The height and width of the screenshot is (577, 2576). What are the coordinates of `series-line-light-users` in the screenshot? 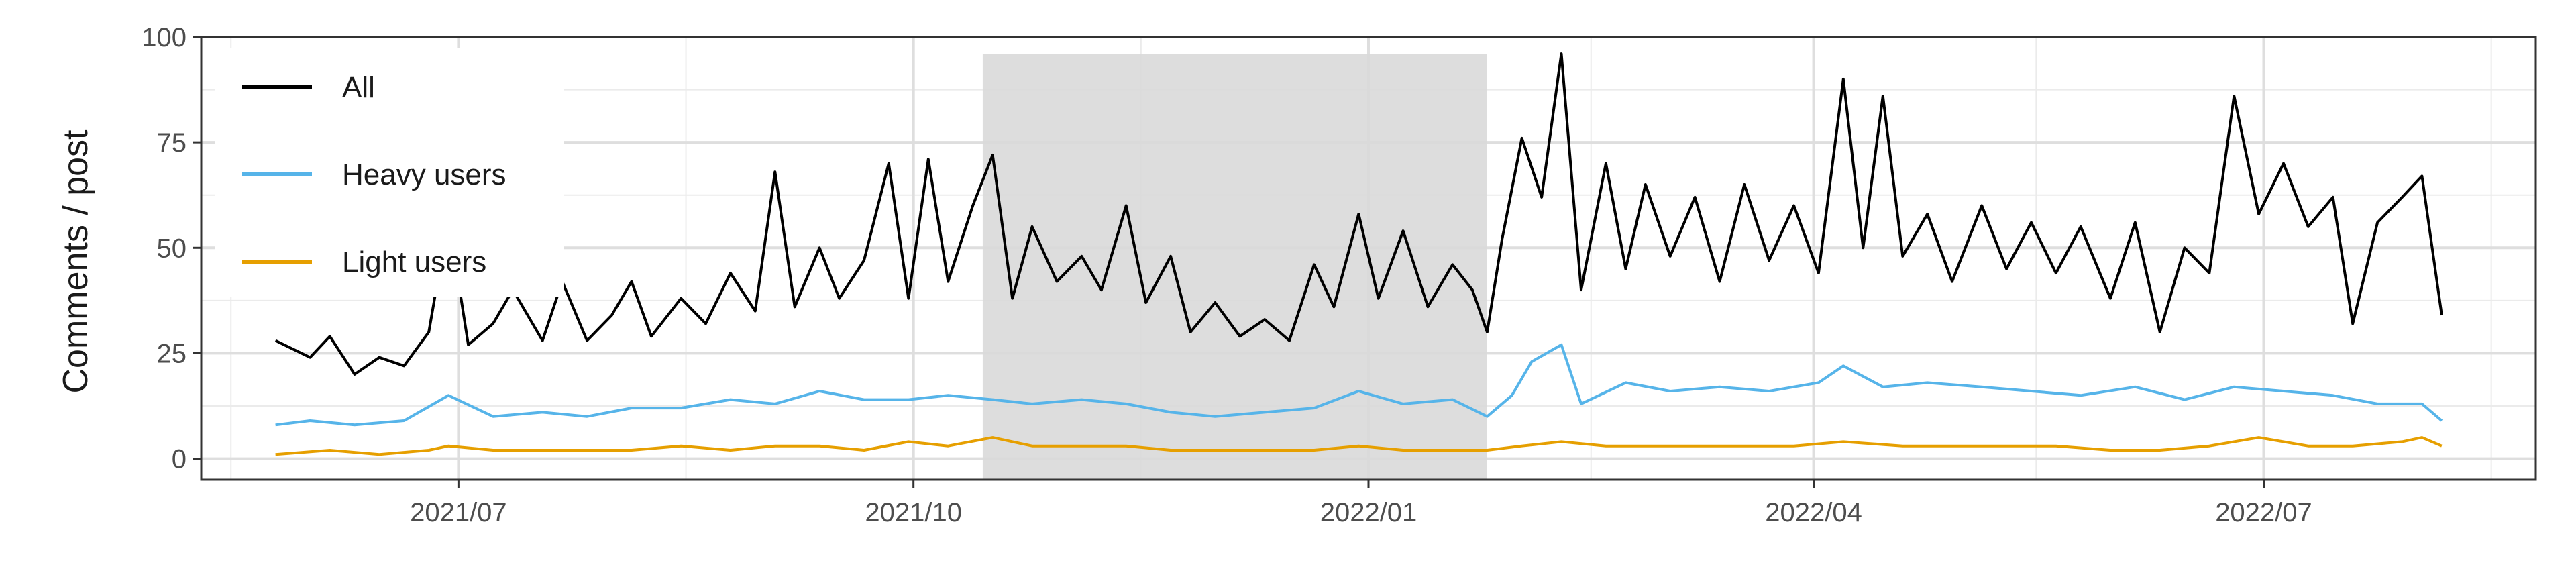 It's located at (1359, 446).